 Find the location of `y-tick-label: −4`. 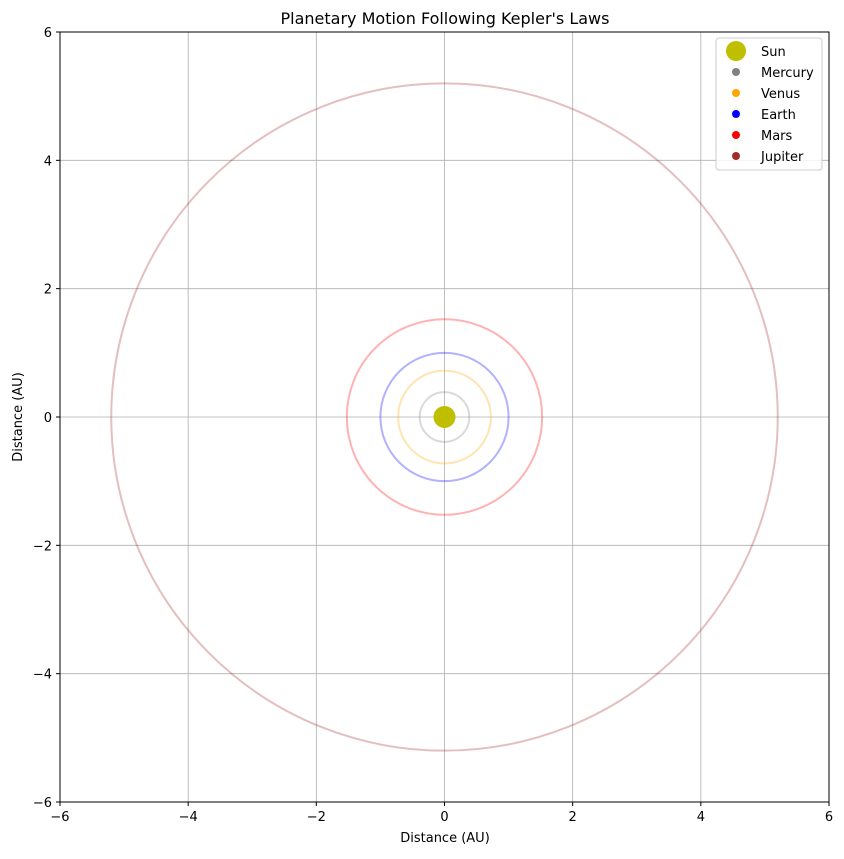

y-tick-label: −4 is located at coordinates (42, 675).